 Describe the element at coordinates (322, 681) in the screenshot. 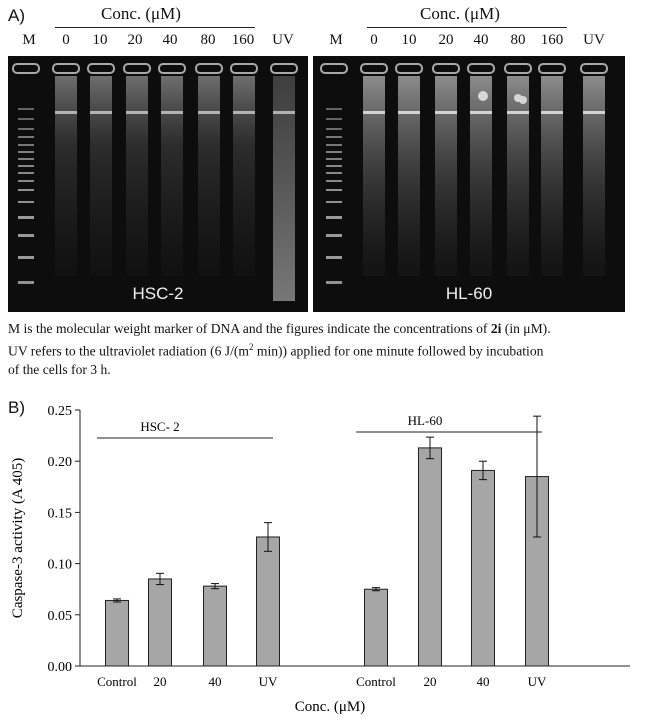

I see `x-tick-labels: Control 20 40 UV Control 20 40 UV` at that location.